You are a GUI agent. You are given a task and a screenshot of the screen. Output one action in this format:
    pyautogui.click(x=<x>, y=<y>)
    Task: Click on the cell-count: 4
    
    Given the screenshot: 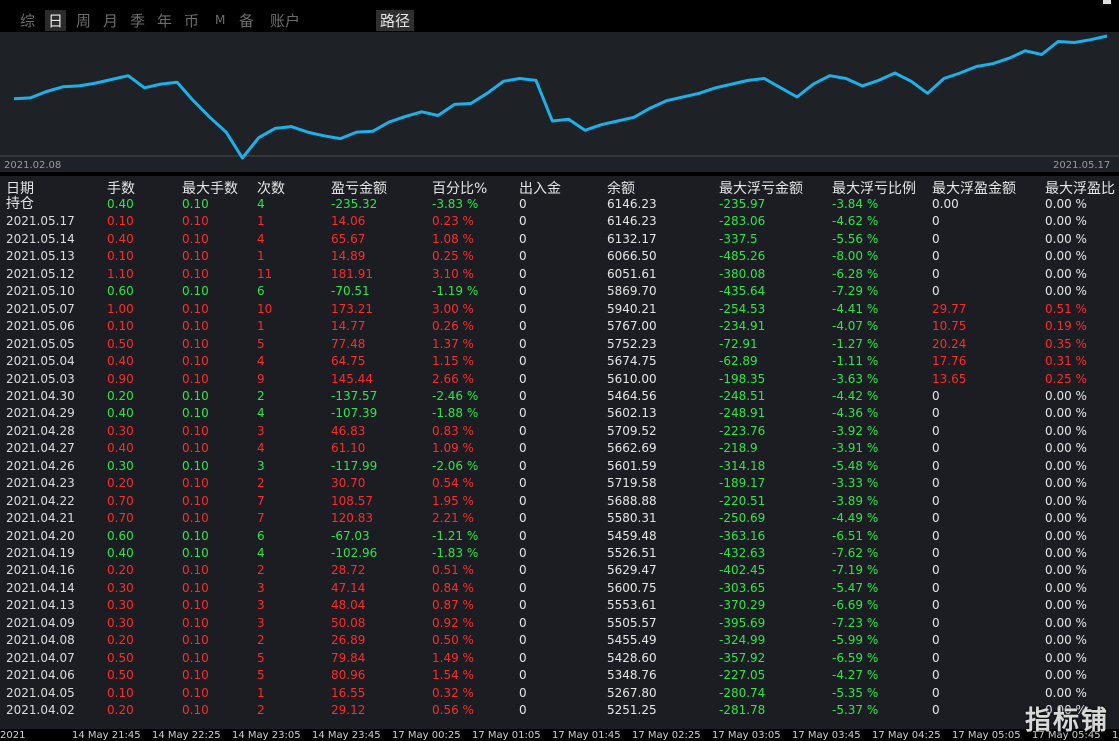 What is the action you would take?
    pyautogui.click(x=261, y=361)
    